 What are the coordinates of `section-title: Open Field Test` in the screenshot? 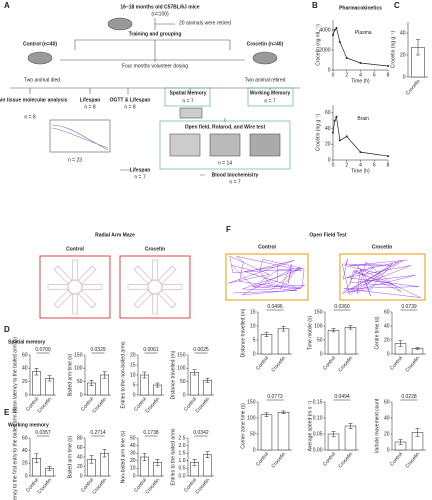 It's located at (327, 235).